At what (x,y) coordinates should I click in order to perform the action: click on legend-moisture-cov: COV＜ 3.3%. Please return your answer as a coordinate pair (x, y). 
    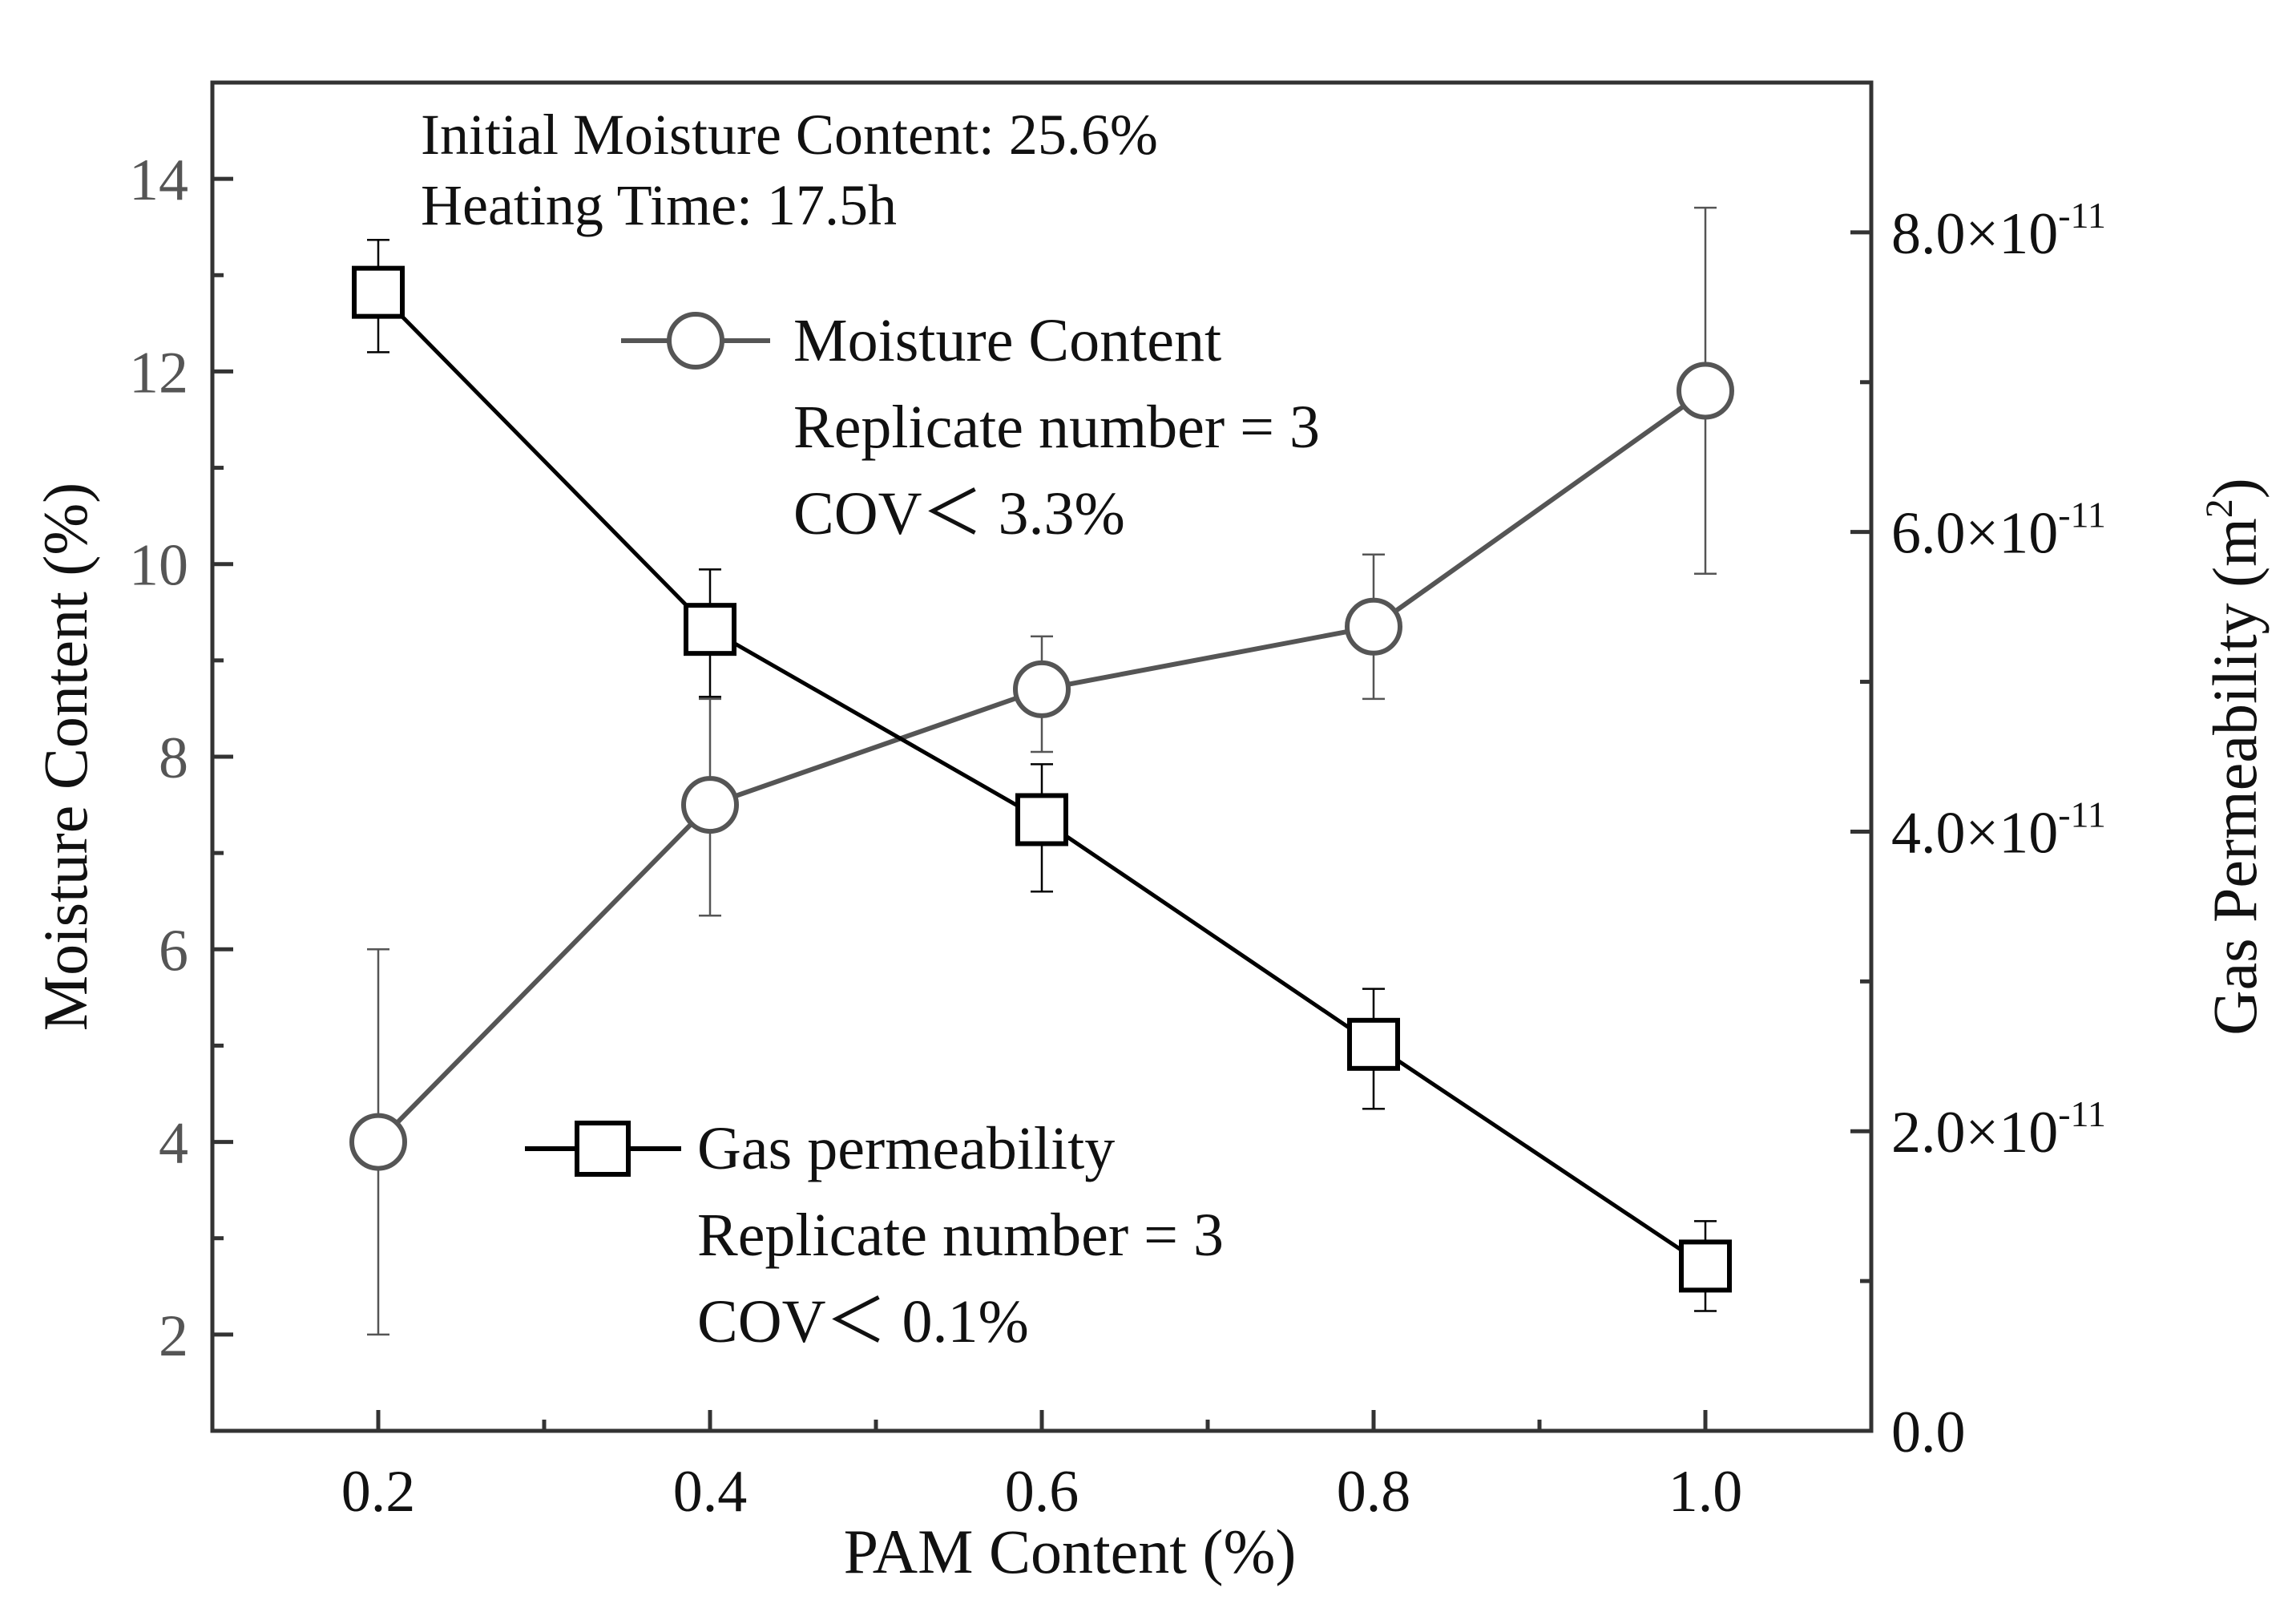
    Looking at the image, I should click on (959, 513).